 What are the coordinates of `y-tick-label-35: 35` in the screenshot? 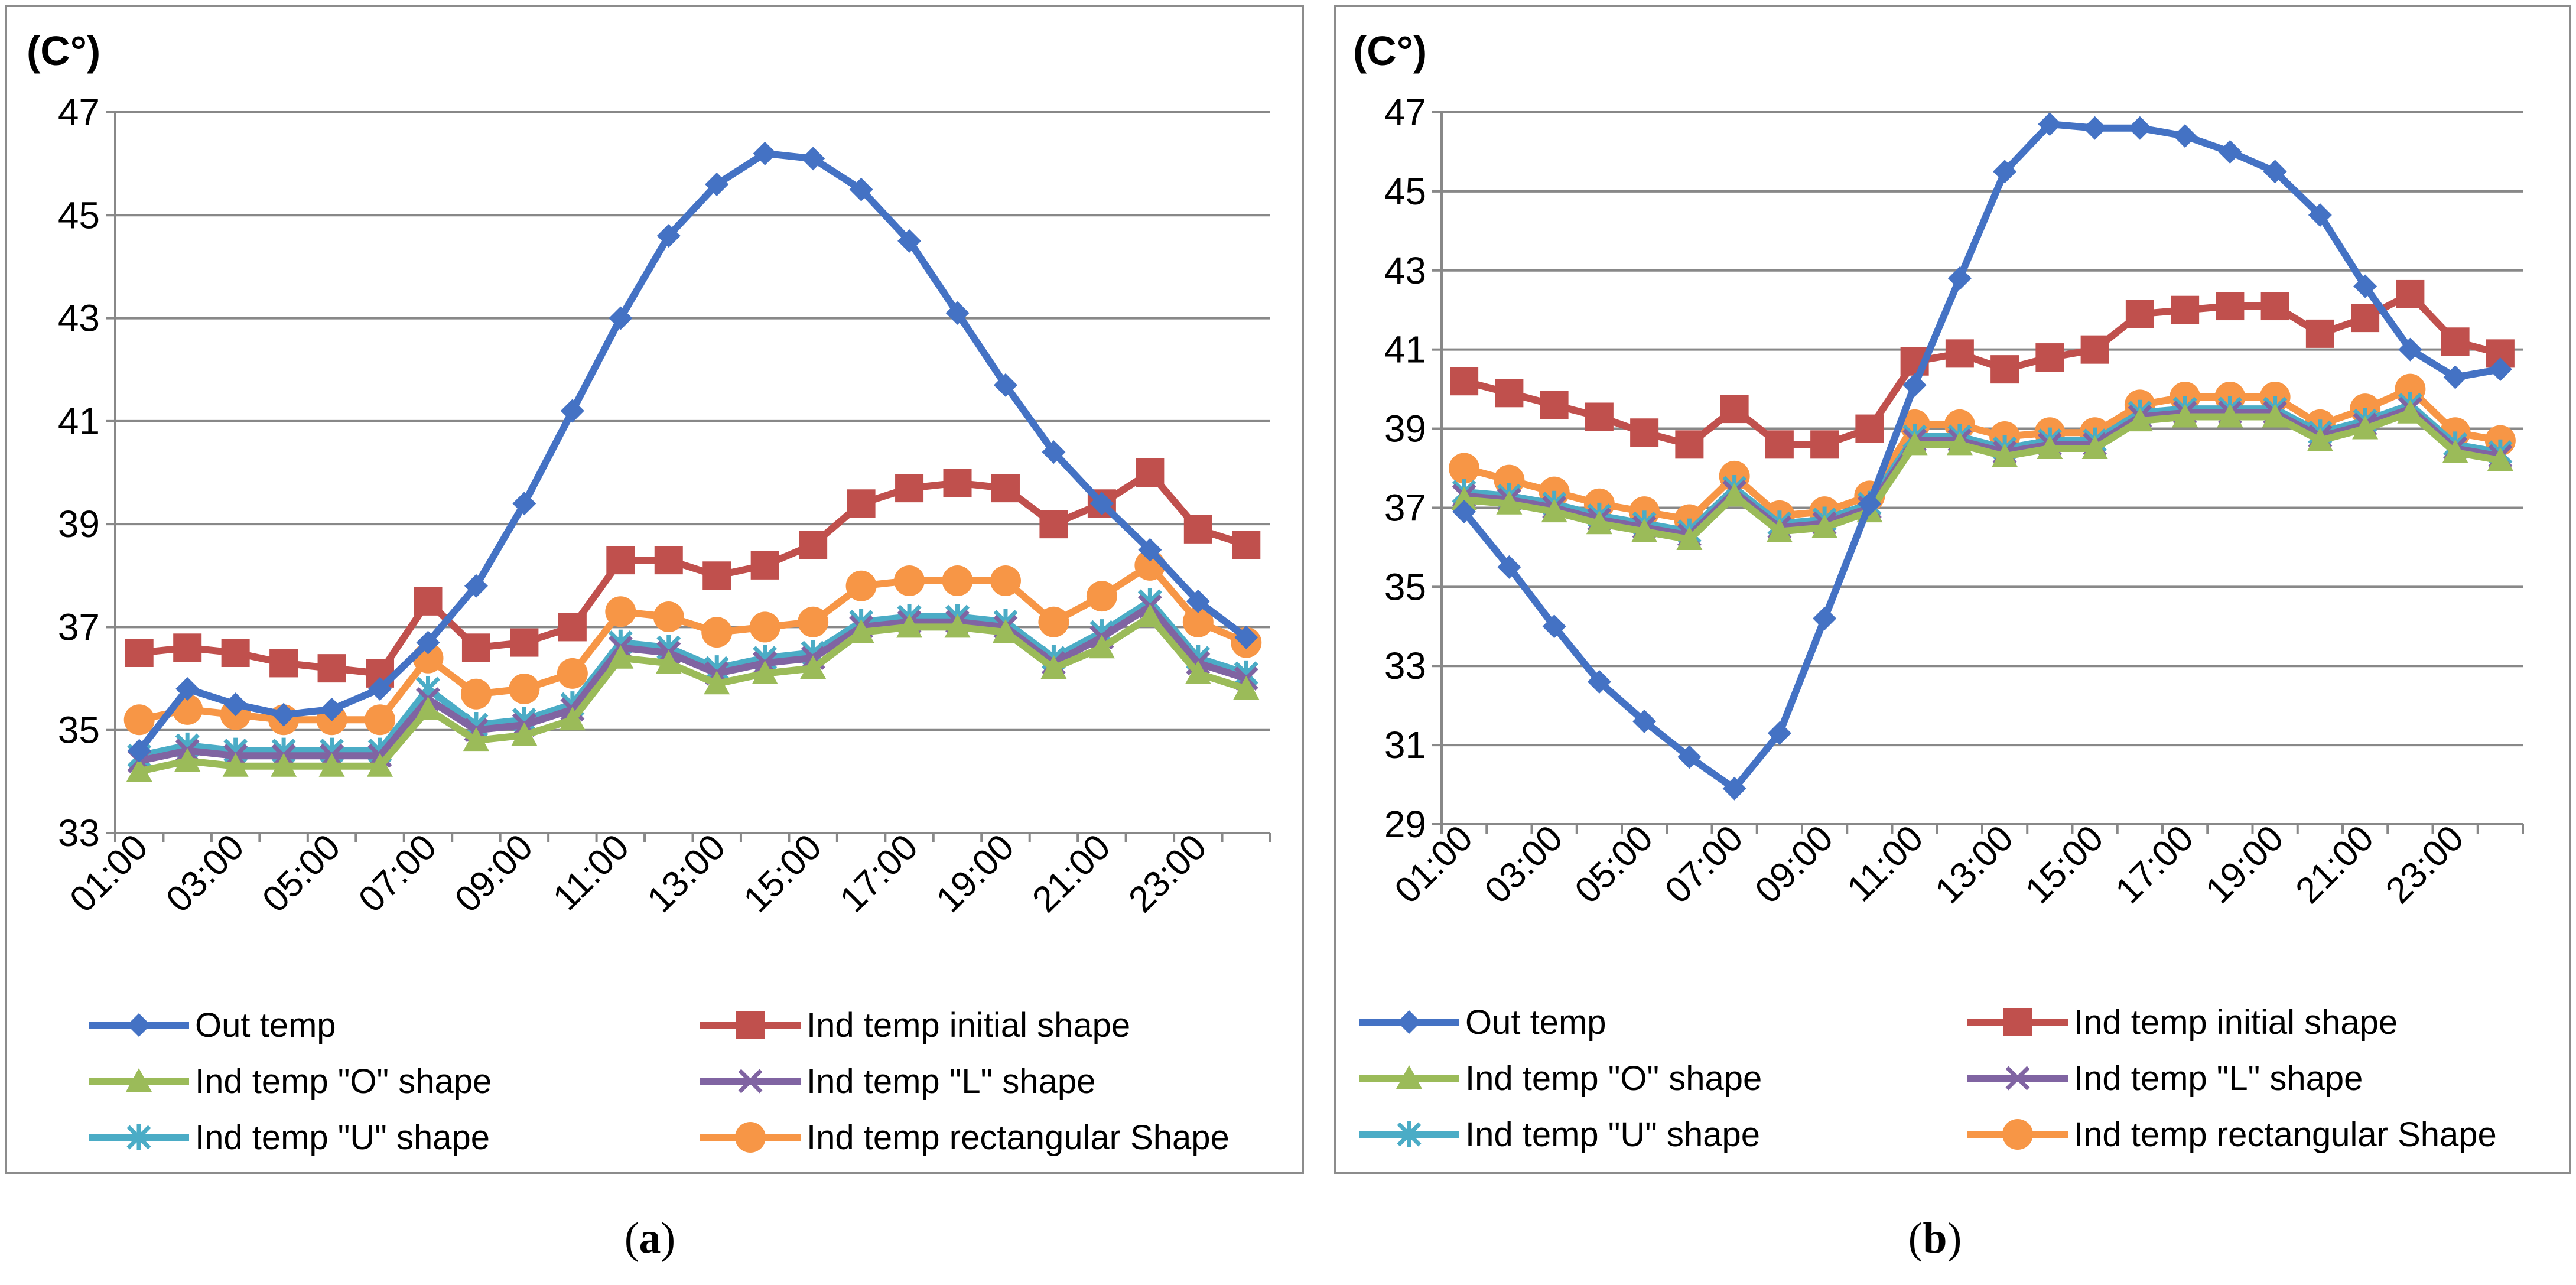 It's located at (1405, 586).